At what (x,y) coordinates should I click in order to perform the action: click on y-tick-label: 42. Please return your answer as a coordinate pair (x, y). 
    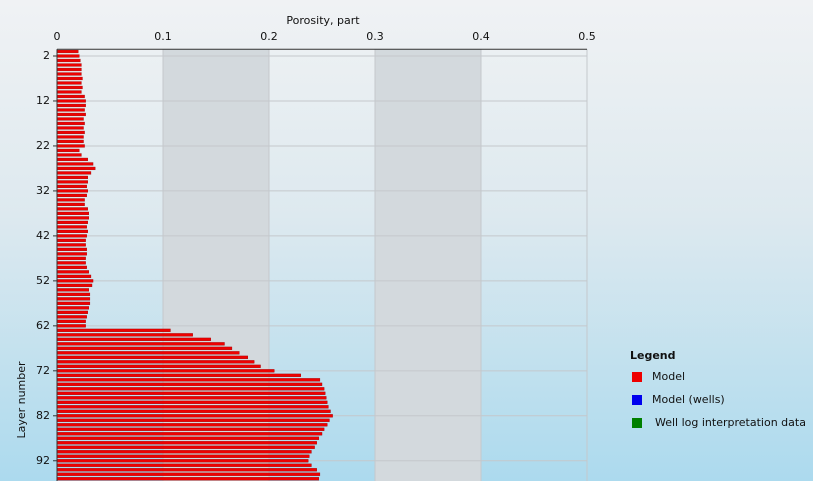
    Looking at the image, I should click on (43, 235).